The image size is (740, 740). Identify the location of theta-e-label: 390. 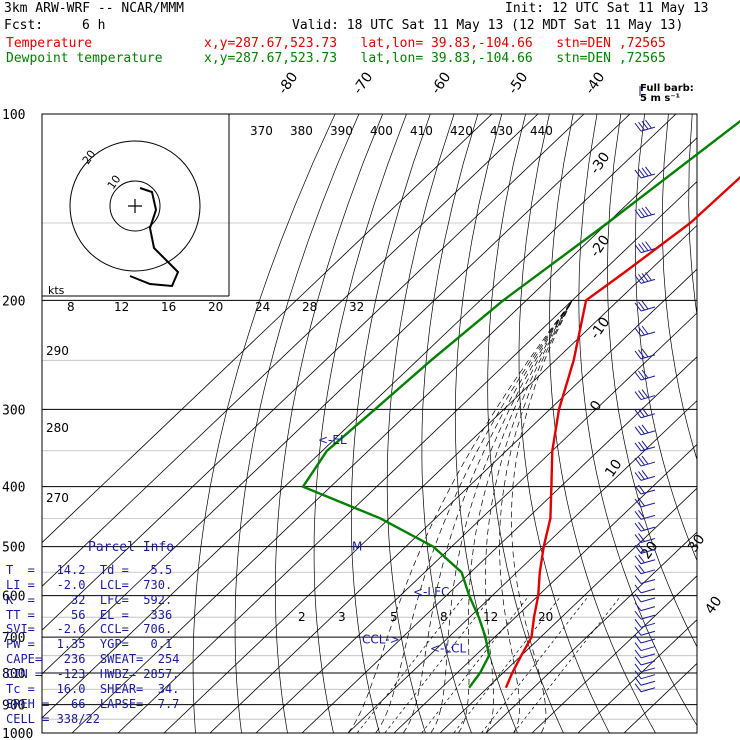
(341, 131).